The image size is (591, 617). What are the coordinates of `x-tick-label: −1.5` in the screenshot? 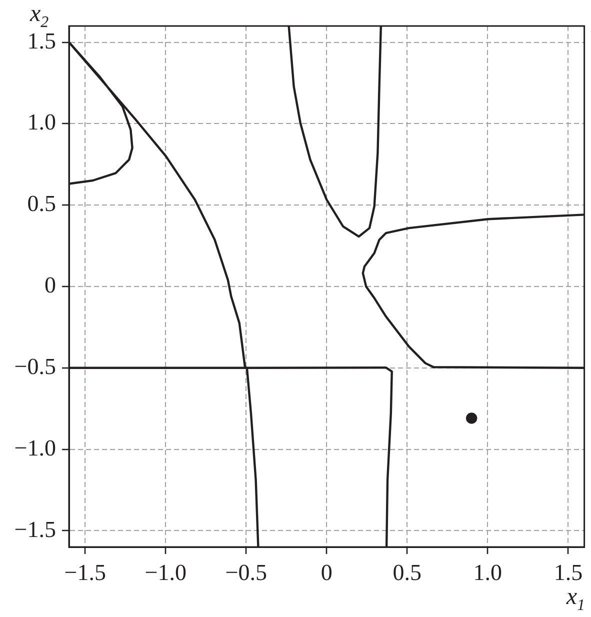 It's located at (85, 572).